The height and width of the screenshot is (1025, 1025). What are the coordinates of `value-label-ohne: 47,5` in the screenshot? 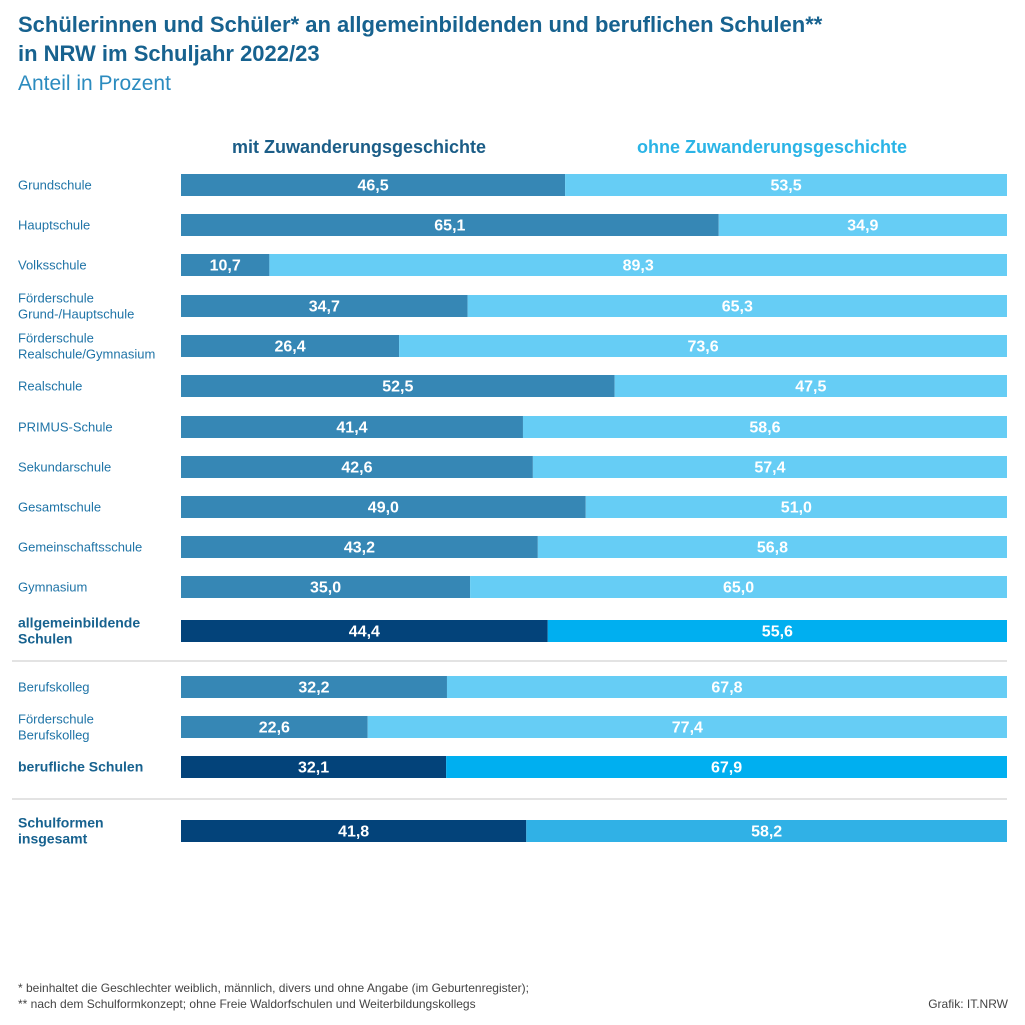 It's located at (810, 387).